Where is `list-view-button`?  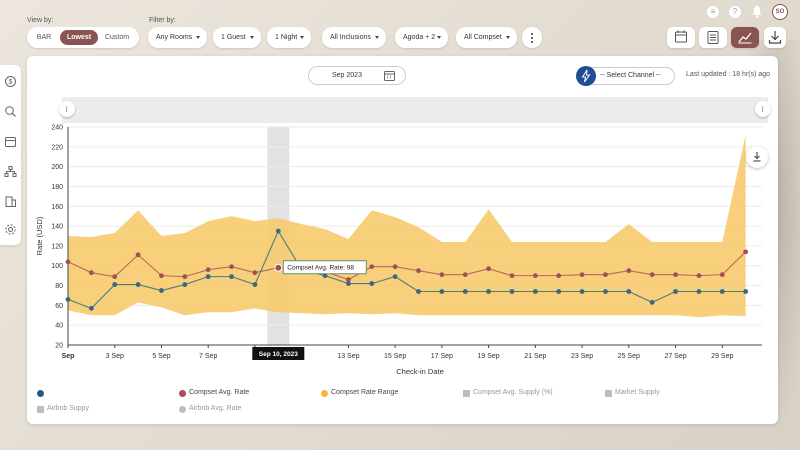 list-view-button is located at coordinates (713, 37).